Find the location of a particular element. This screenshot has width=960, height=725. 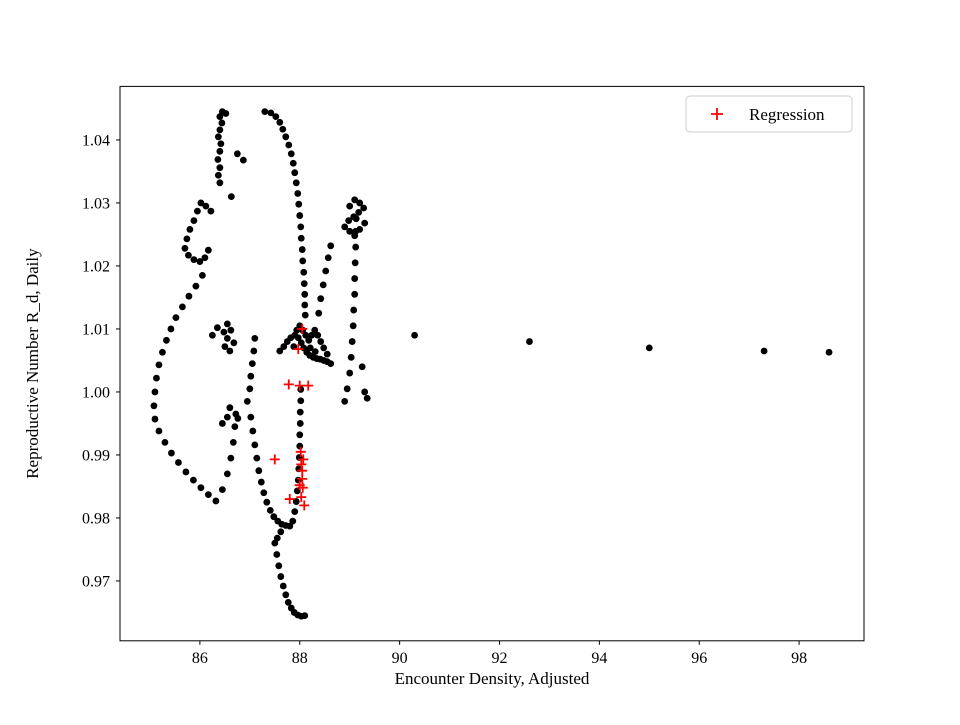

y-tick-label: 1.03 is located at coordinates (96, 203).